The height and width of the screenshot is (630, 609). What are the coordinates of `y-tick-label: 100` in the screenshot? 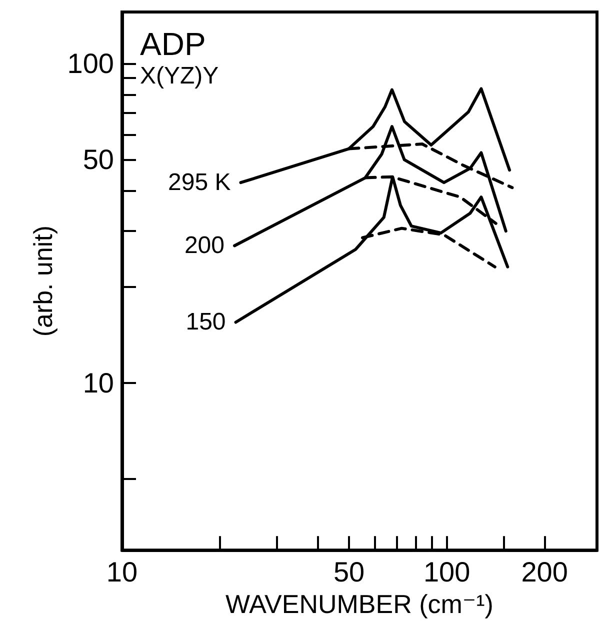 It's located at (90, 64).